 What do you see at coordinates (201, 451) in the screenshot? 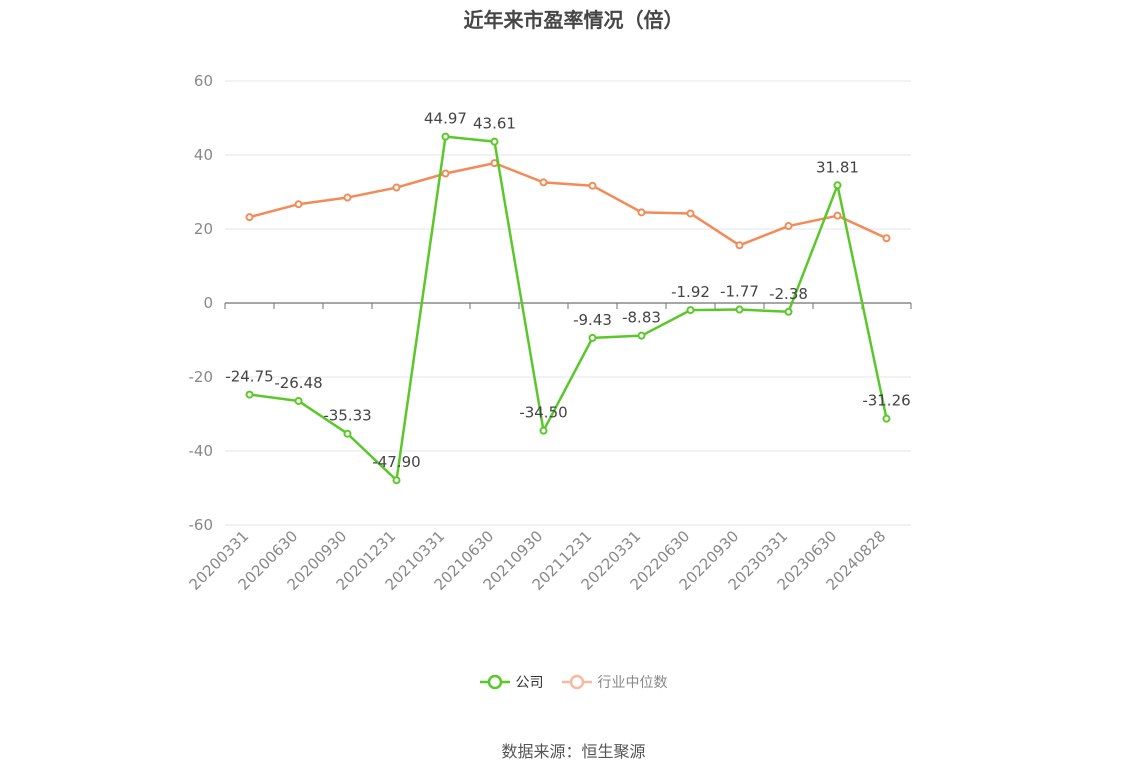
I see `y-tick-label: -40` at bounding box center [201, 451].